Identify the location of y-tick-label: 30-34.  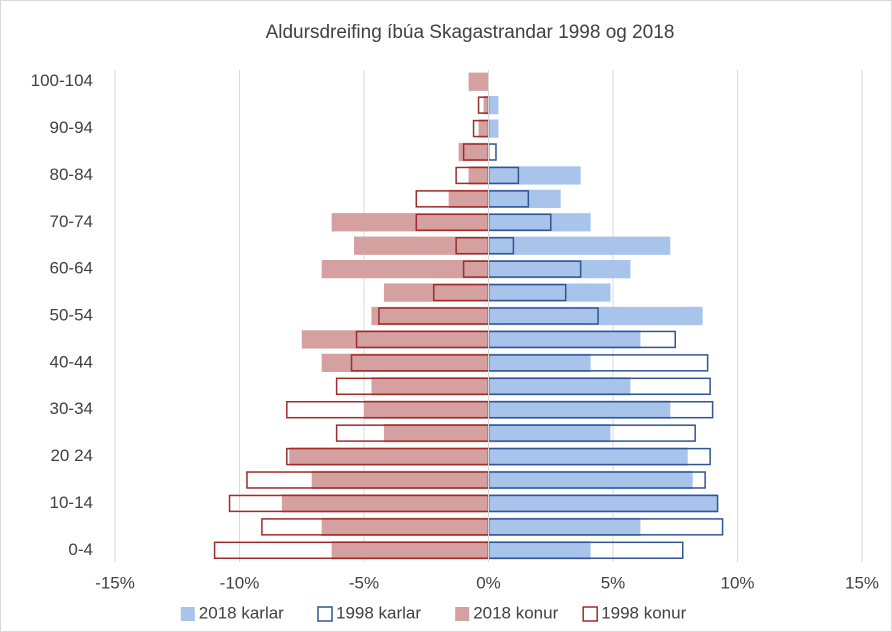
(71, 408).